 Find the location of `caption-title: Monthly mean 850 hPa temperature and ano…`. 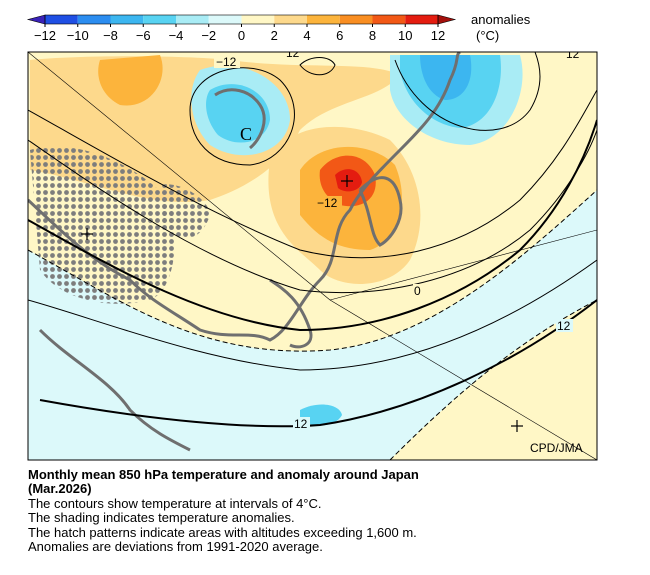

caption-title: Monthly mean 850 hPa temperature and ano… is located at coordinates (223, 474).